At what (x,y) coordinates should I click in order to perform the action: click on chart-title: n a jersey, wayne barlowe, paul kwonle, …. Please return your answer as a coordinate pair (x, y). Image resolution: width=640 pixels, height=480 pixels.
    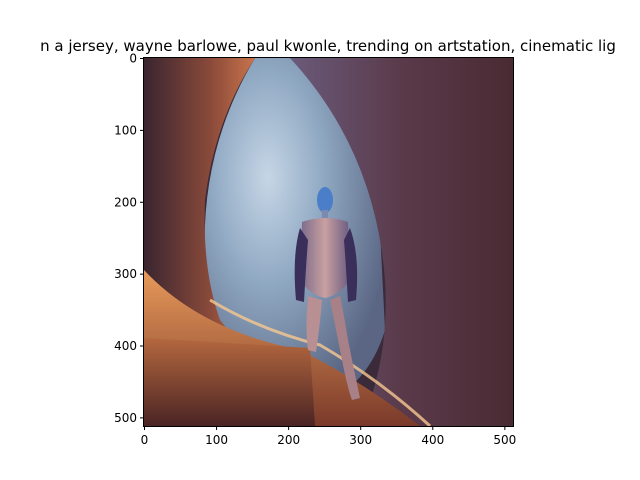
    Looking at the image, I should click on (328, 46).